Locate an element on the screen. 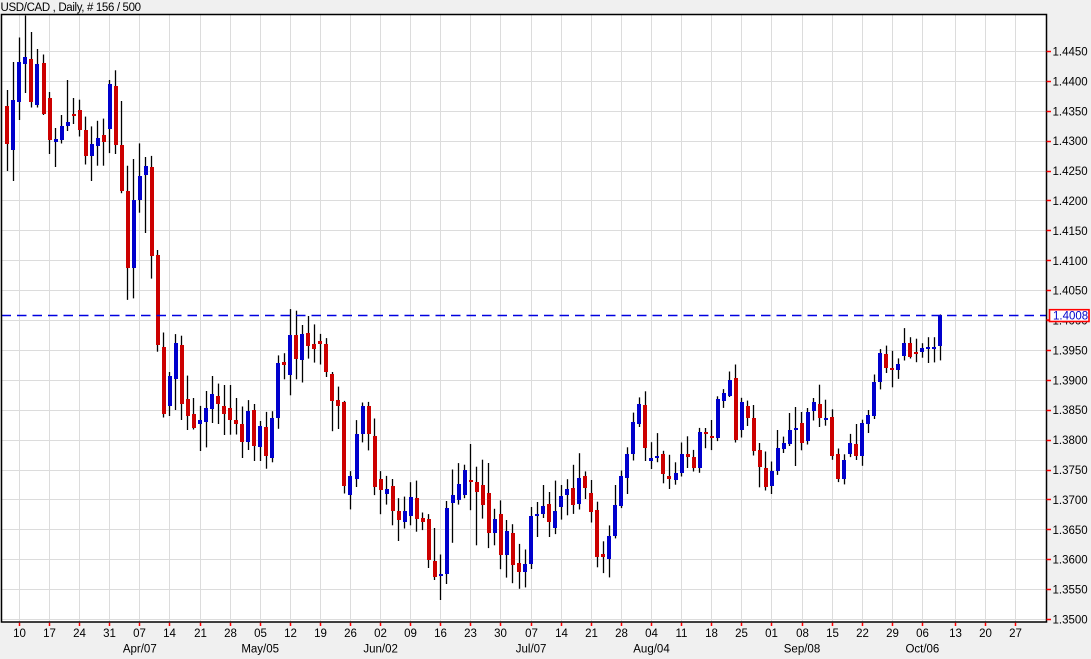 This screenshot has height=659, width=1091. svg-text: 1.3700 is located at coordinates (1070, 501).